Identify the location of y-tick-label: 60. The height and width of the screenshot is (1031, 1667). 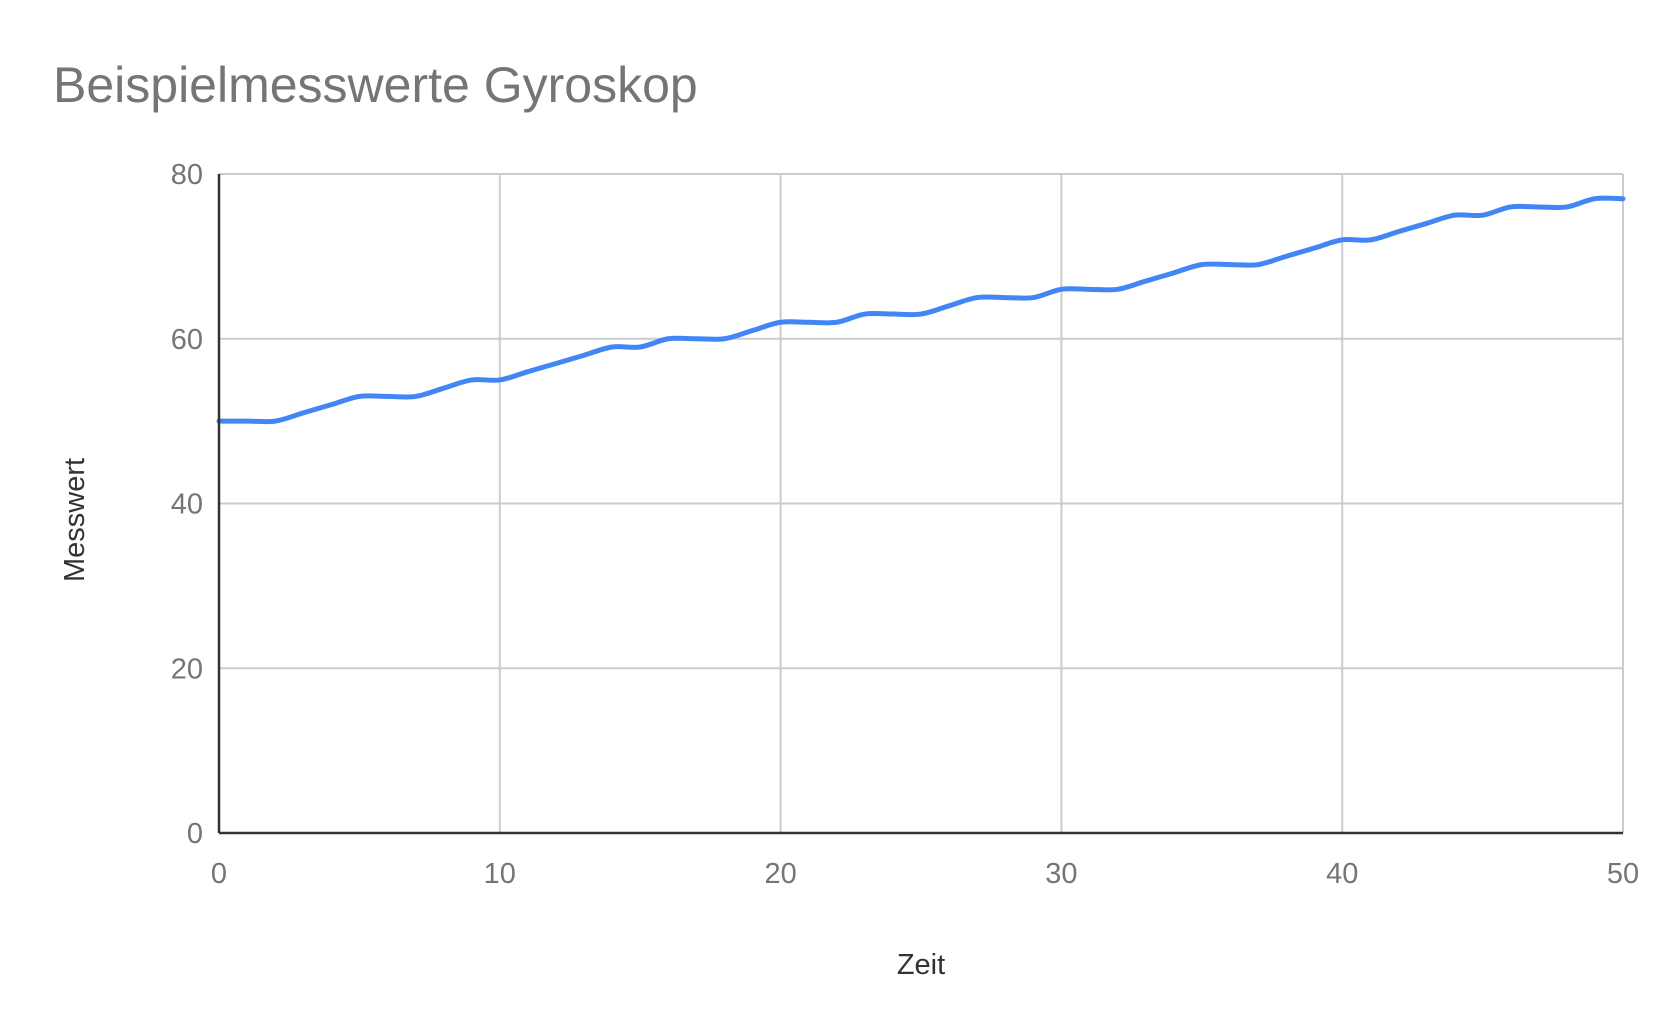
(187, 340).